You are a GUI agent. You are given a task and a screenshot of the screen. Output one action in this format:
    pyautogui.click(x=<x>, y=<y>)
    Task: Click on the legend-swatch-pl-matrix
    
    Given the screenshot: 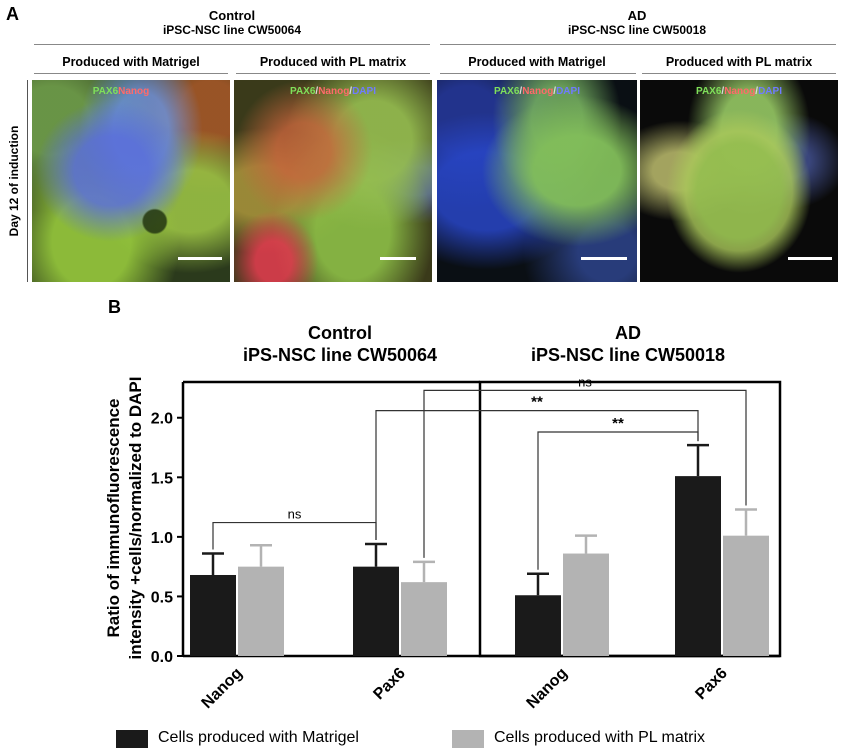 What is the action you would take?
    pyautogui.click(x=468, y=739)
    